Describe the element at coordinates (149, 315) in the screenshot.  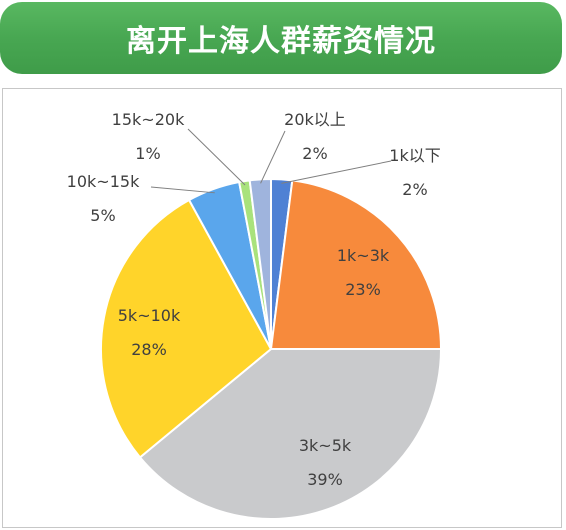
I see `slice-label: 5k~10k` at that location.